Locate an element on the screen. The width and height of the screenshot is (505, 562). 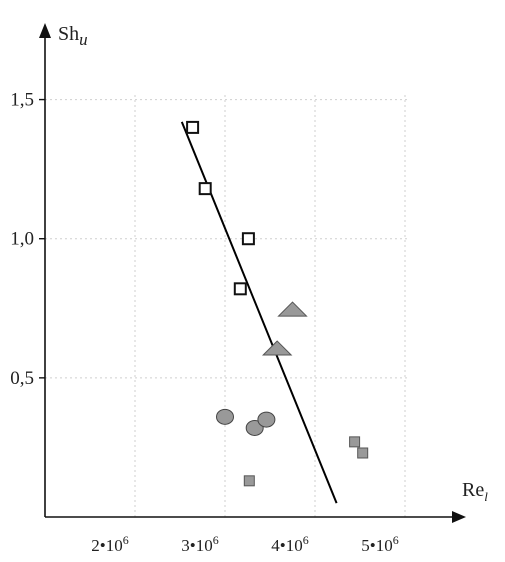
x-tick-label: 3•106 is located at coordinates (199, 544).